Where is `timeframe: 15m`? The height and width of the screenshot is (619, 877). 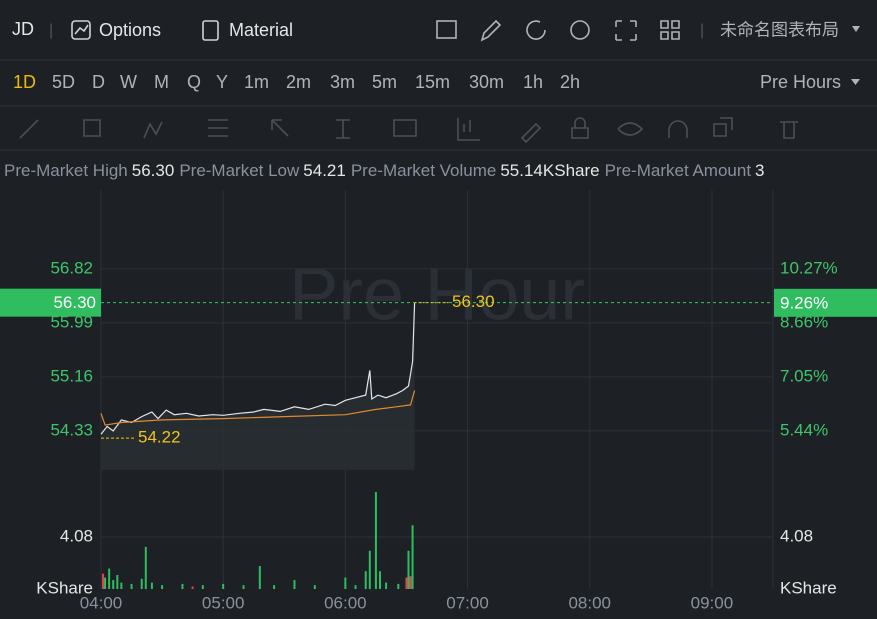 timeframe: 15m is located at coordinates (432, 82).